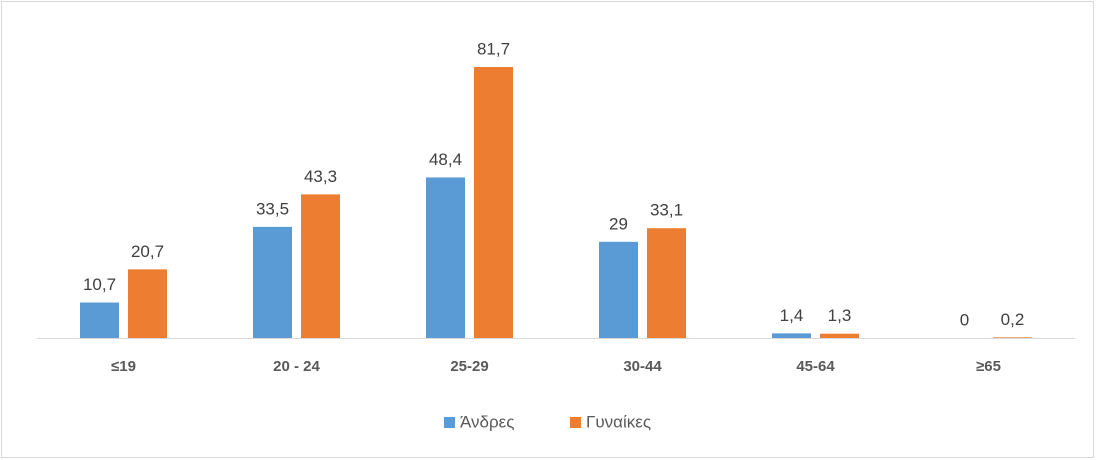 The height and width of the screenshot is (460, 1096). Describe the element at coordinates (964, 319) in the screenshot. I see `data-label: 0` at that location.